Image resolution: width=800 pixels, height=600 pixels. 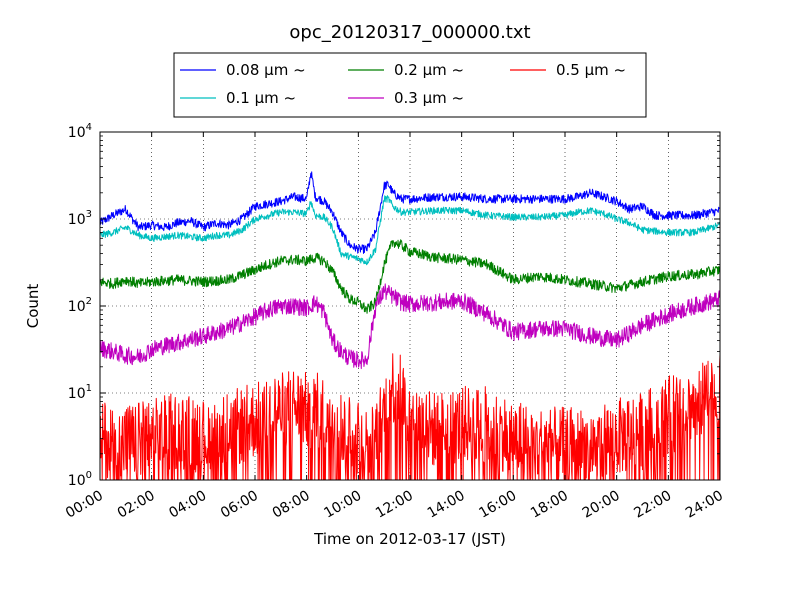 I want to click on x-axis-label: Time on 2012-03-17 (JST), so click(x=409, y=539).